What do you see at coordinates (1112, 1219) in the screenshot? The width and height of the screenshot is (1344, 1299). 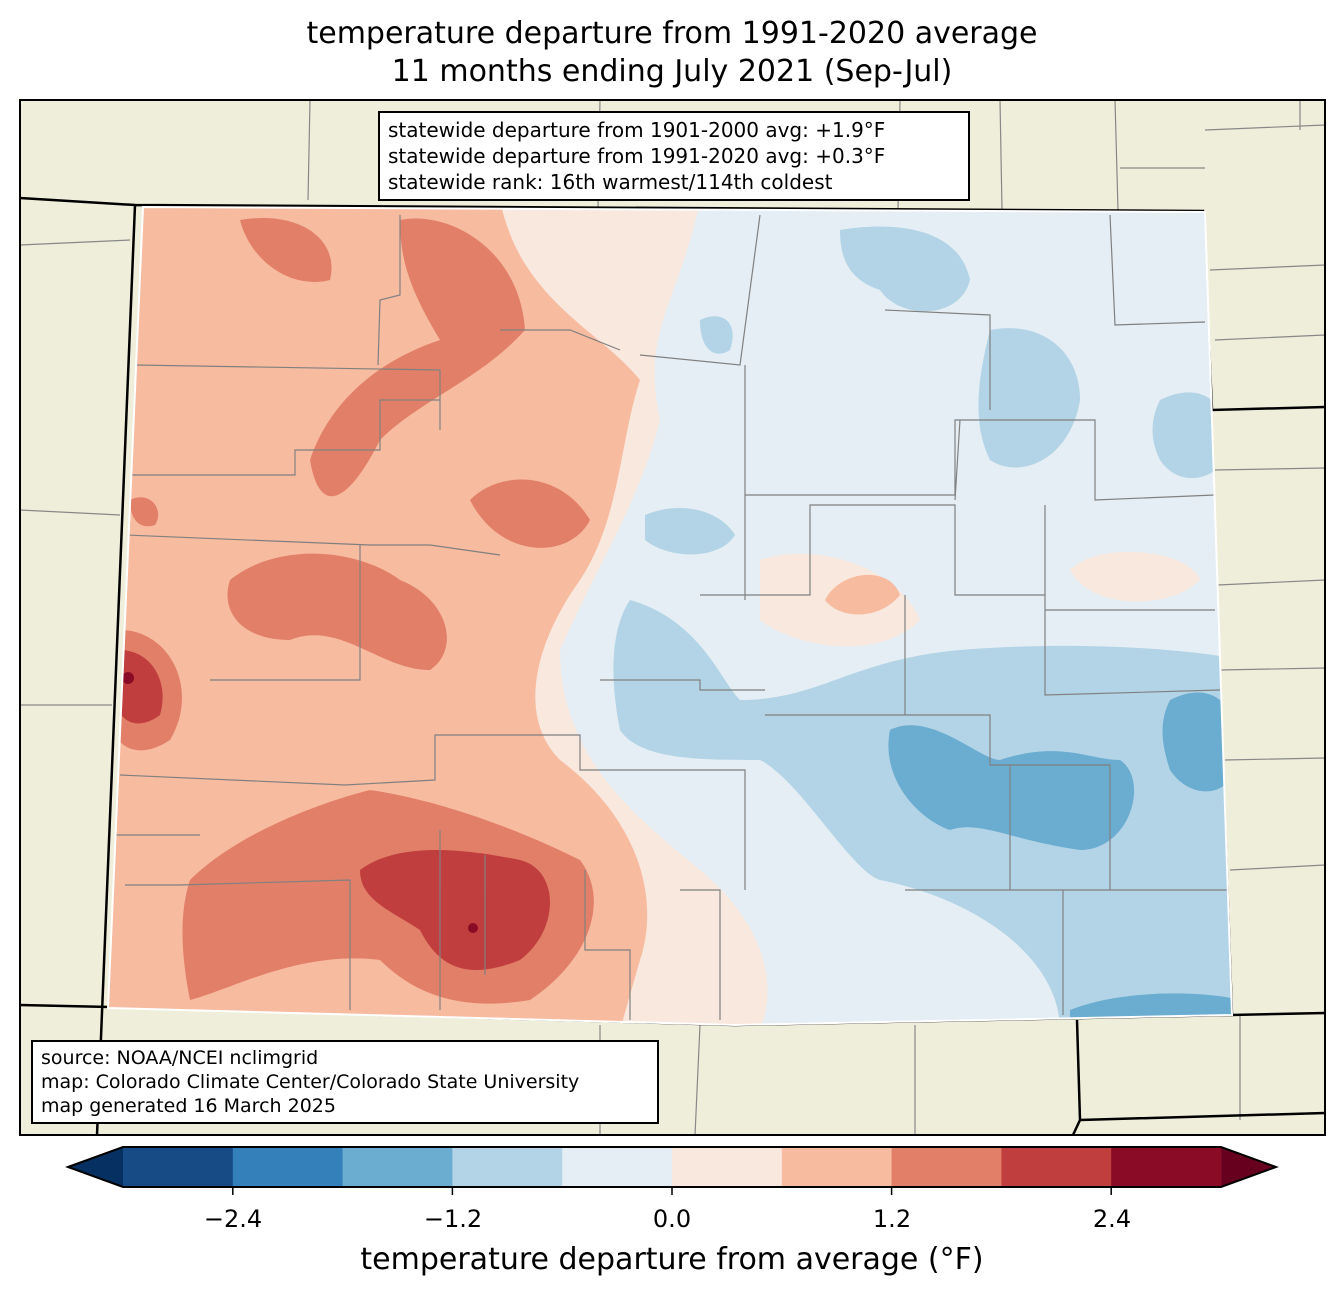 I see `colorbar-tick-label: 2.4` at bounding box center [1112, 1219].